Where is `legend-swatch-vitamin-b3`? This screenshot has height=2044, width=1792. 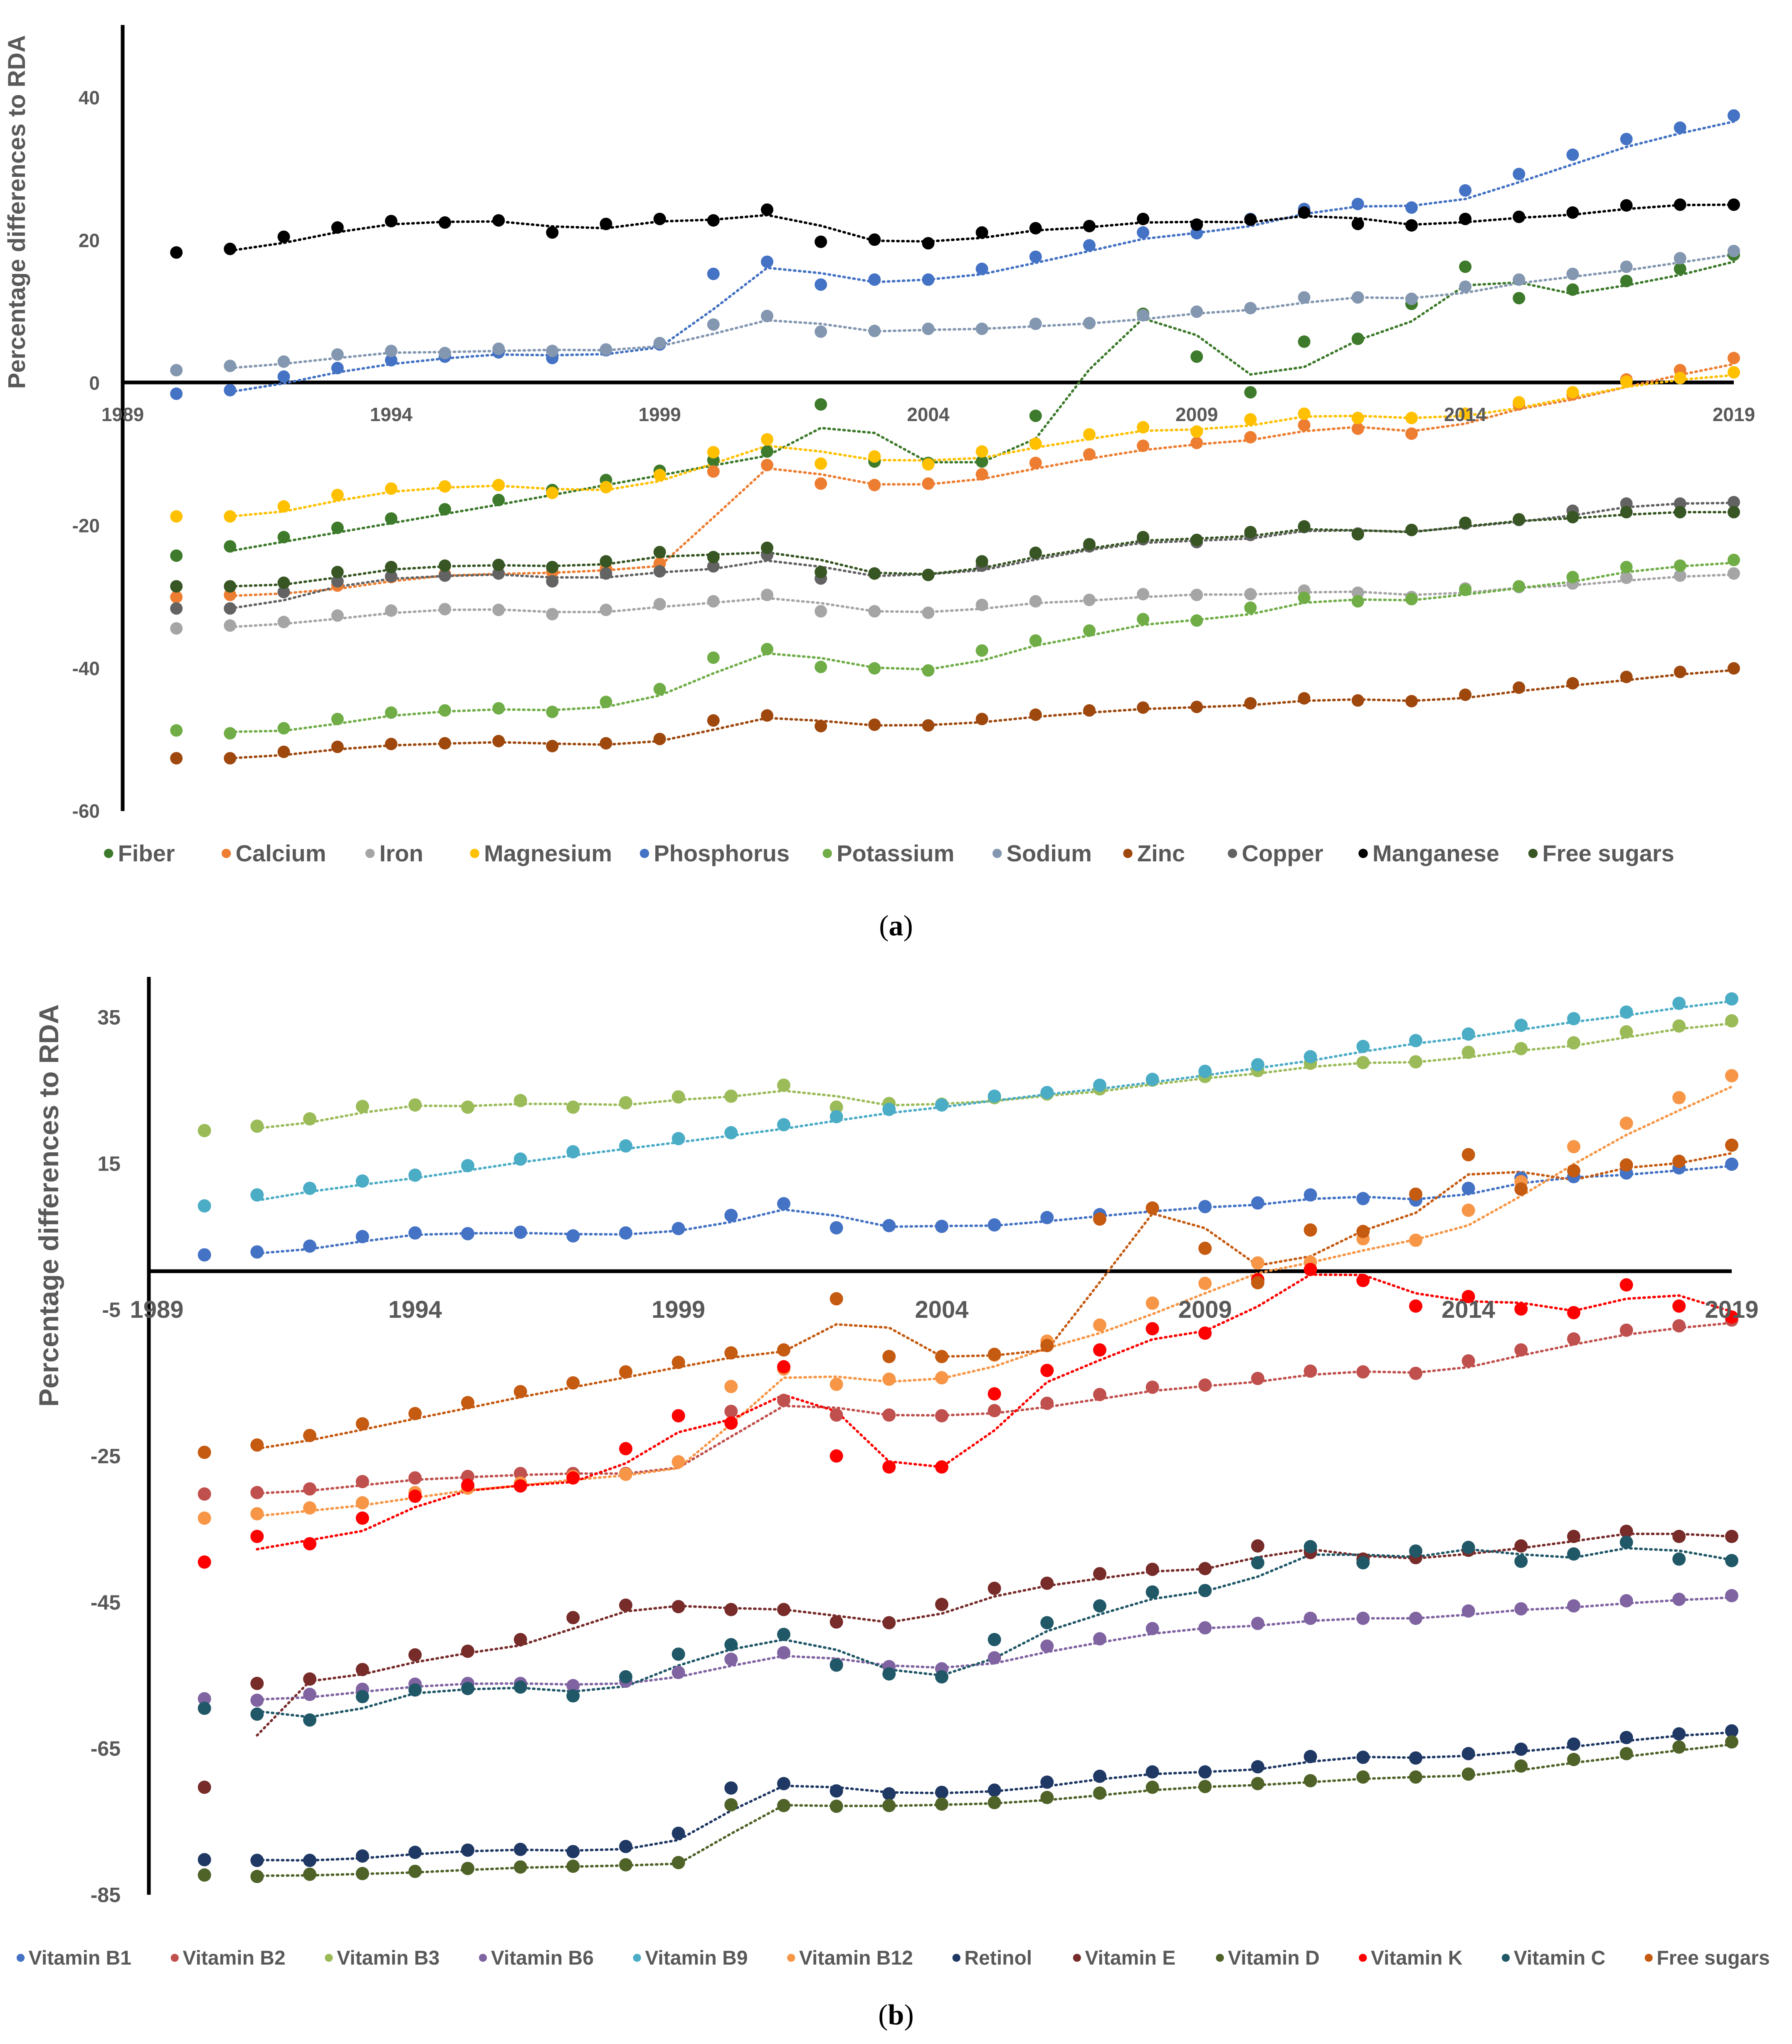
legend-swatch-vitamin-b3 is located at coordinates (329, 1958).